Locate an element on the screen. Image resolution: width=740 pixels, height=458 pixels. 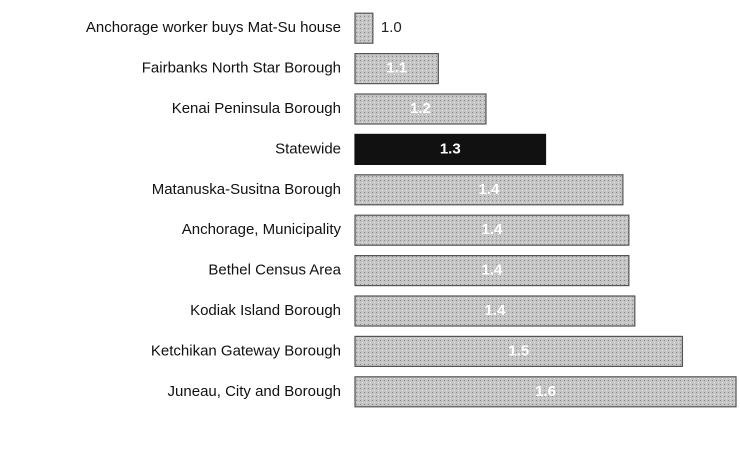
value-label: 1.1 is located at coordinates (396, 68).